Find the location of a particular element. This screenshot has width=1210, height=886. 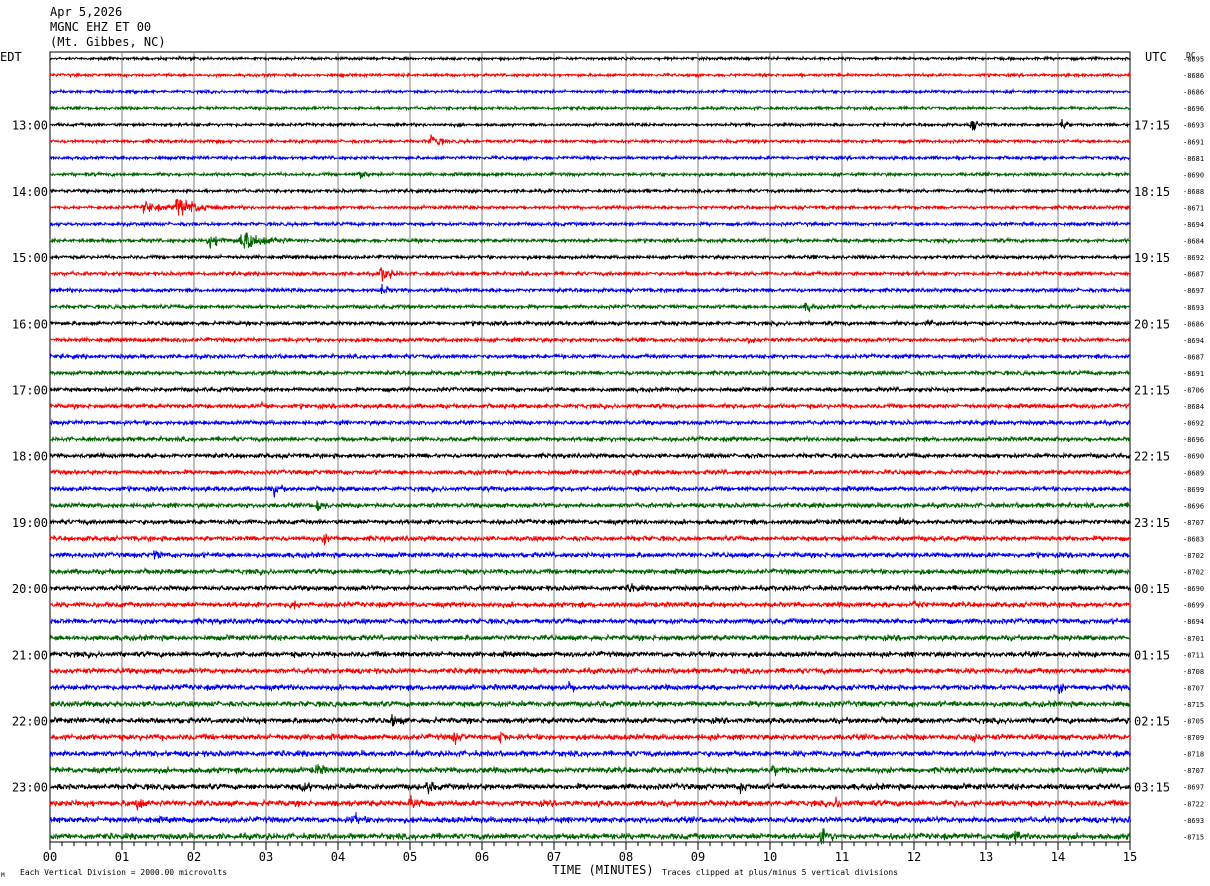

dc-offset-label: -8699 is located at coordinates (1193, 606).